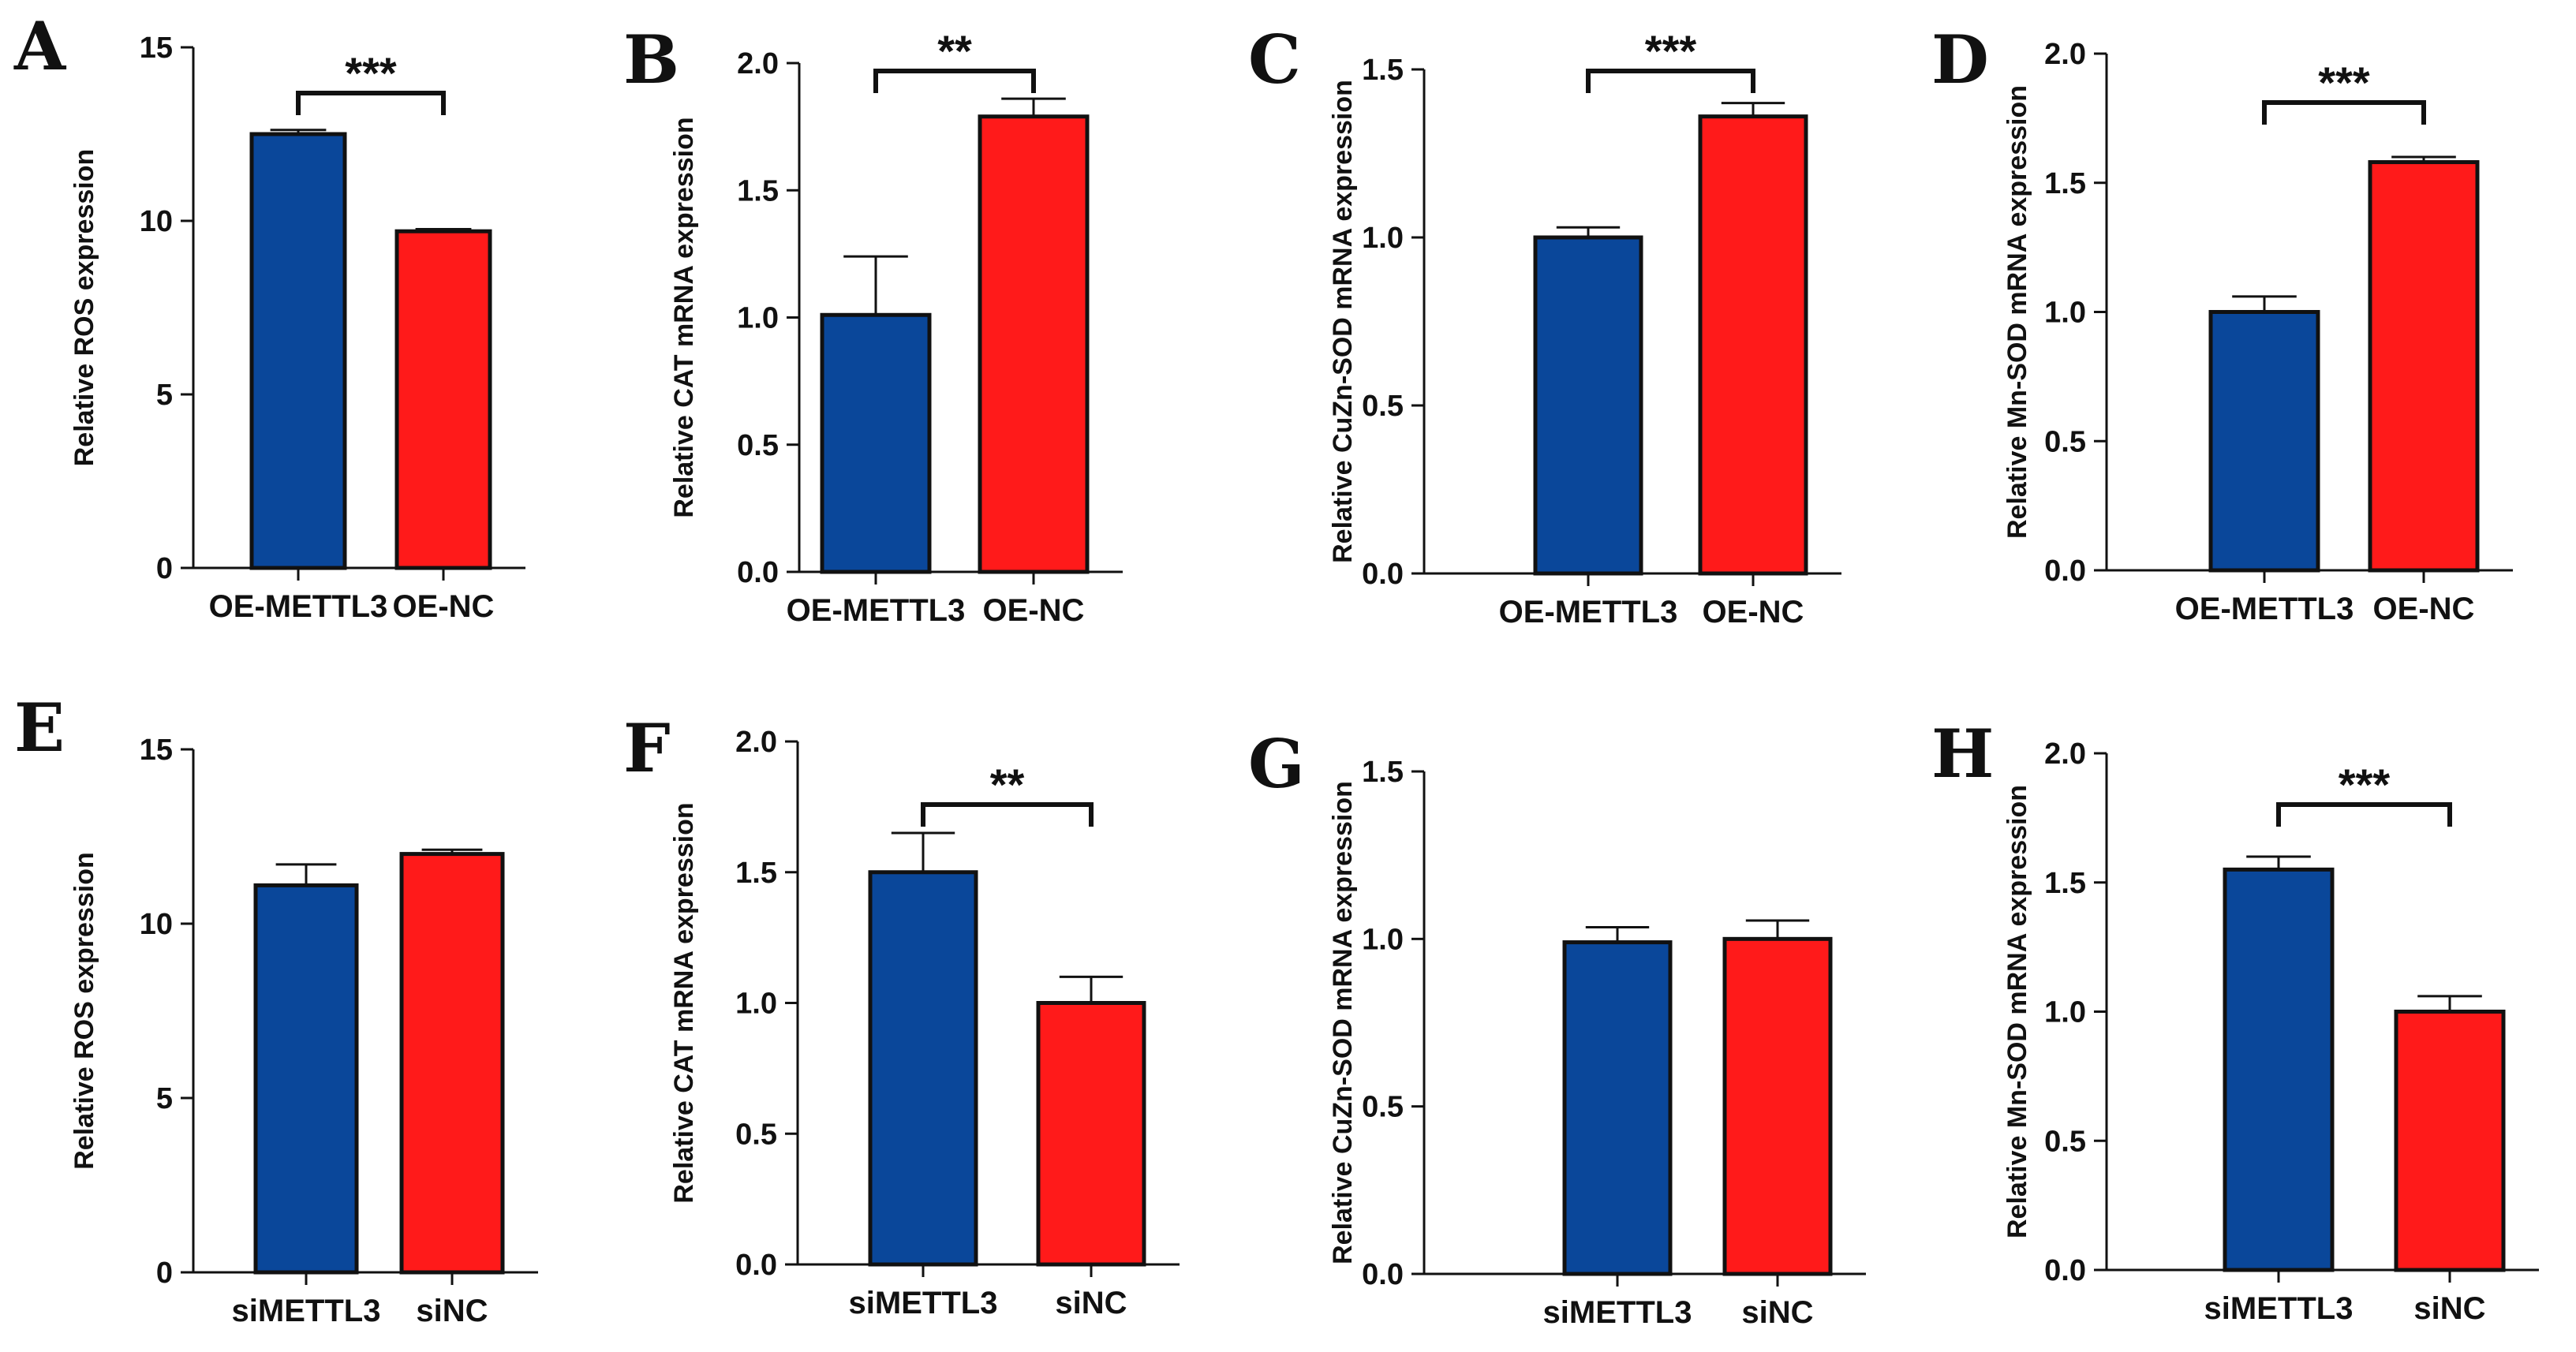  I want to click on panel-letter: H, so click(1963, 754).